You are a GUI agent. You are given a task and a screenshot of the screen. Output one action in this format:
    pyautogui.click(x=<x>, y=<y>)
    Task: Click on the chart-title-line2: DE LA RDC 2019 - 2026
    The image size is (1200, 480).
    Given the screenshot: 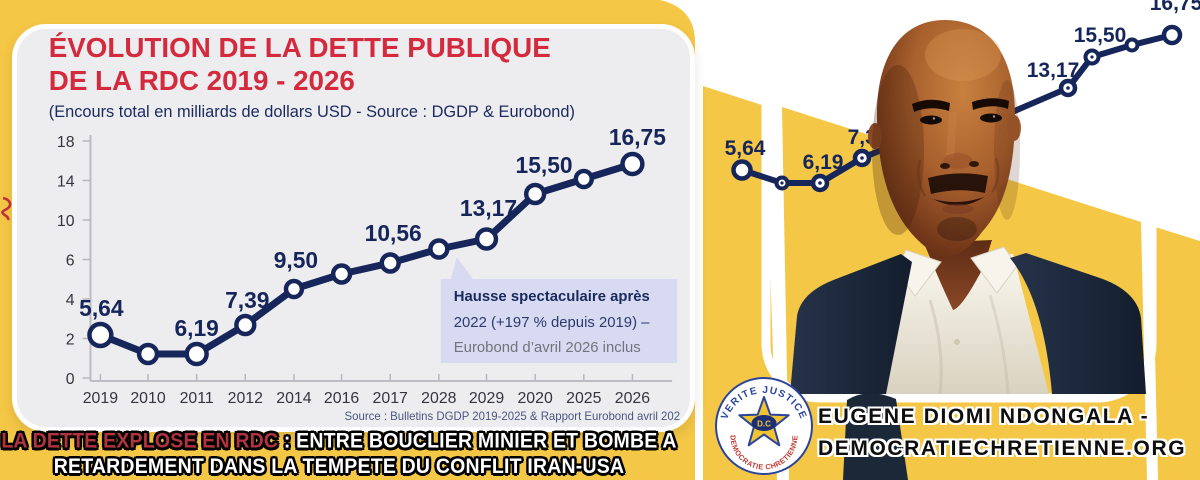 What is the action you would take?
    pyautogui.click(x=202, y=80)
    